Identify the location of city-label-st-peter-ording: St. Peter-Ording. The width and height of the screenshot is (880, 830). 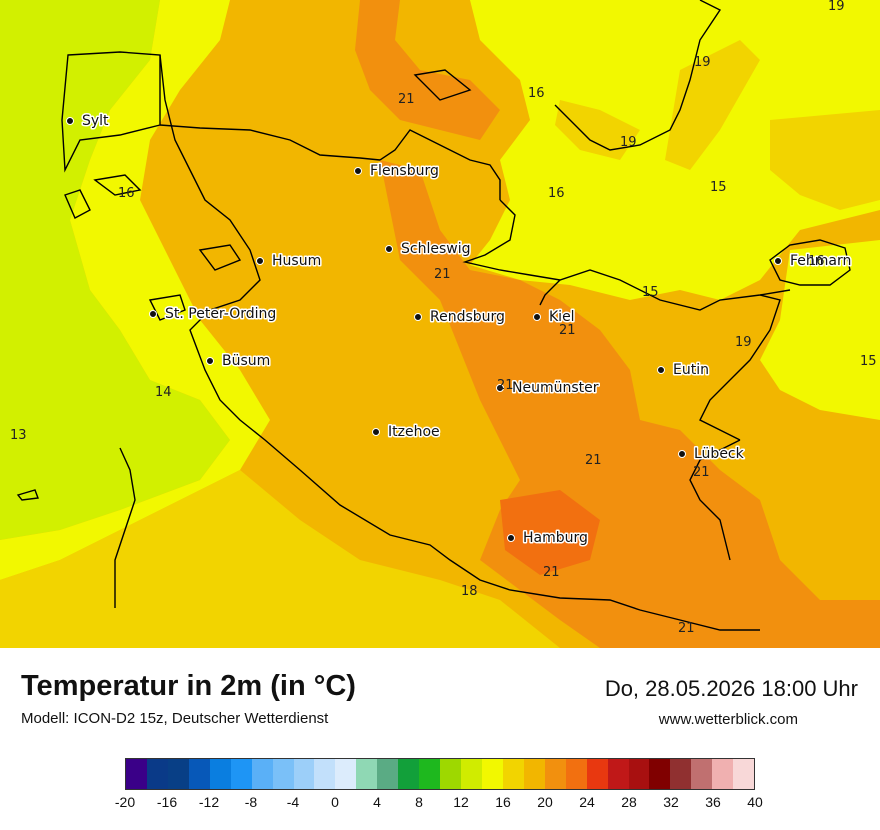
(220, 314).